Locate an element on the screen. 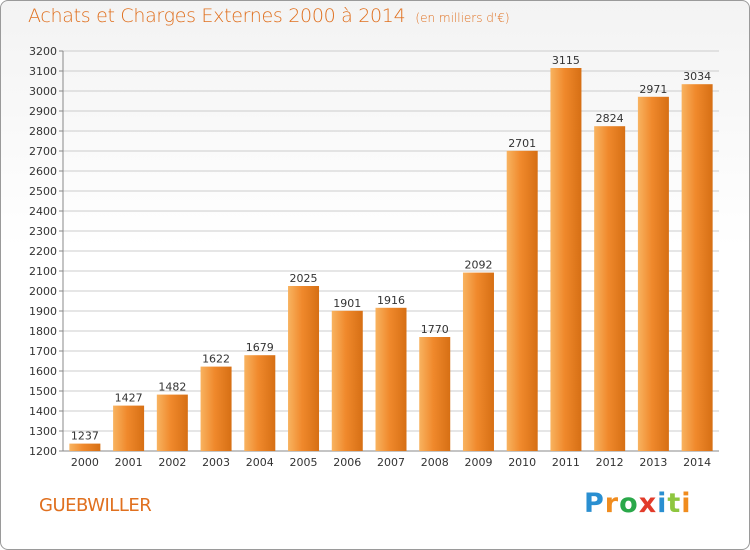 Image resolution: width=750 pixels, height=550 pixels. x-tick-label: 2002 is located at coordinates (172, 462).